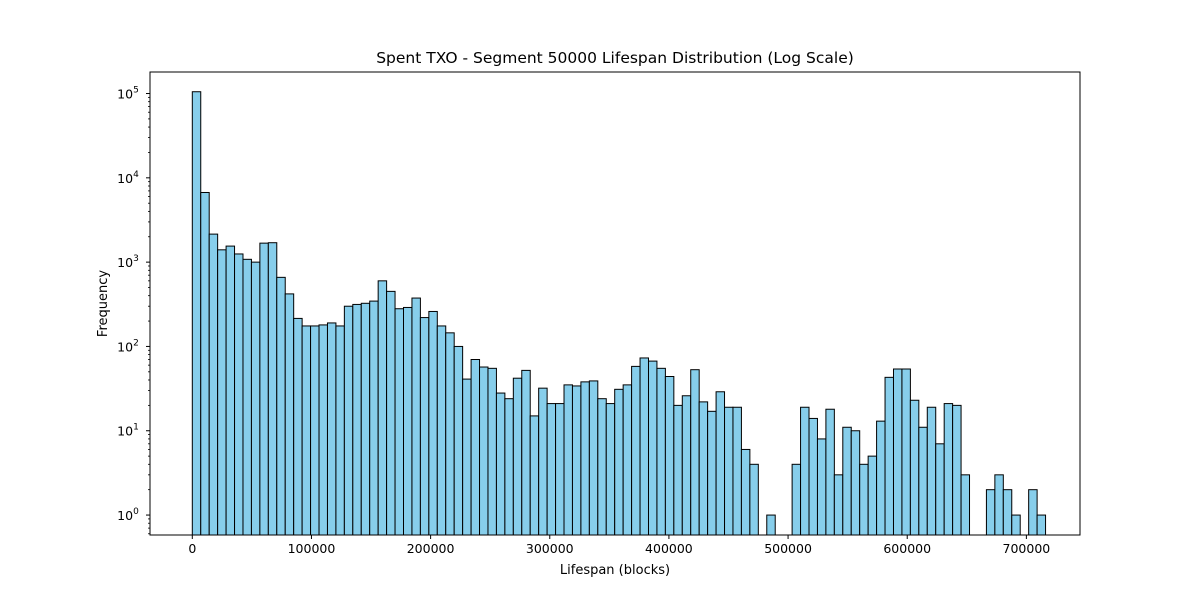 The image size is (1200, 600). I want to click on x-tick-label: 600000, so click(907, 548).